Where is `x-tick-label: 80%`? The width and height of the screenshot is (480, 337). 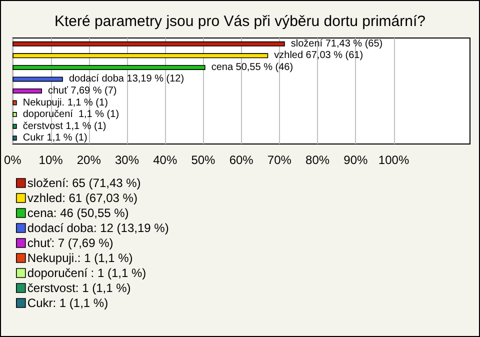
x-tick-label: 80% is located at coordinates (318, 160).